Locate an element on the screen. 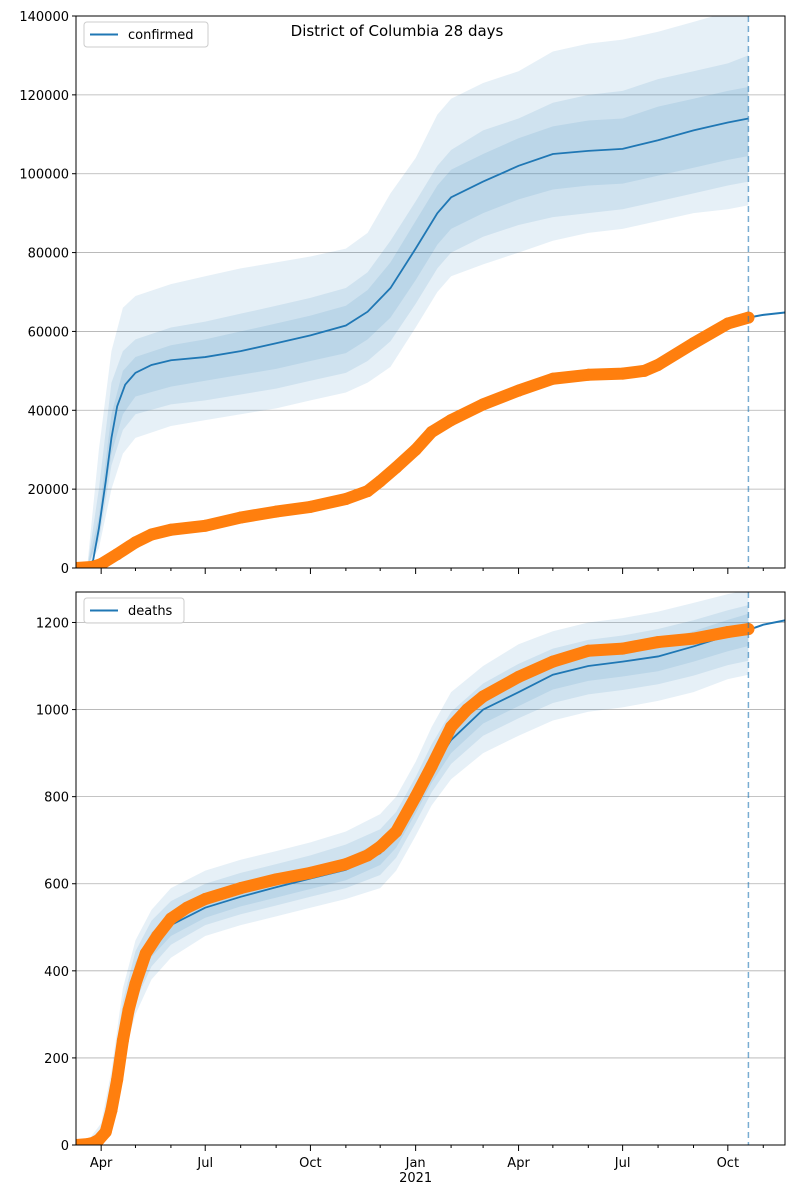  legend: confirmed is located at coordinates (146, 34).